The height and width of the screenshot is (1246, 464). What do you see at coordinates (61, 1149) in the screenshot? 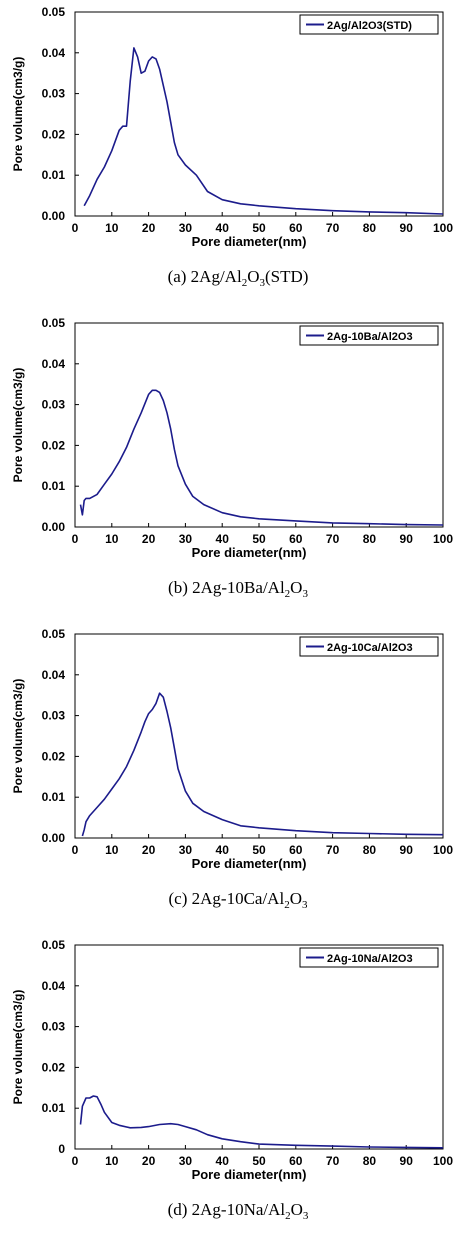
I see `y-tick-label: 0` at bounding box center [61, 1149].